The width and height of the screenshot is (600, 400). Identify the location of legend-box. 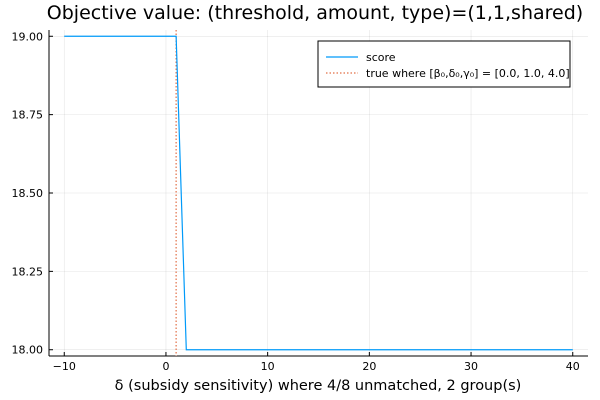
(444, 64).